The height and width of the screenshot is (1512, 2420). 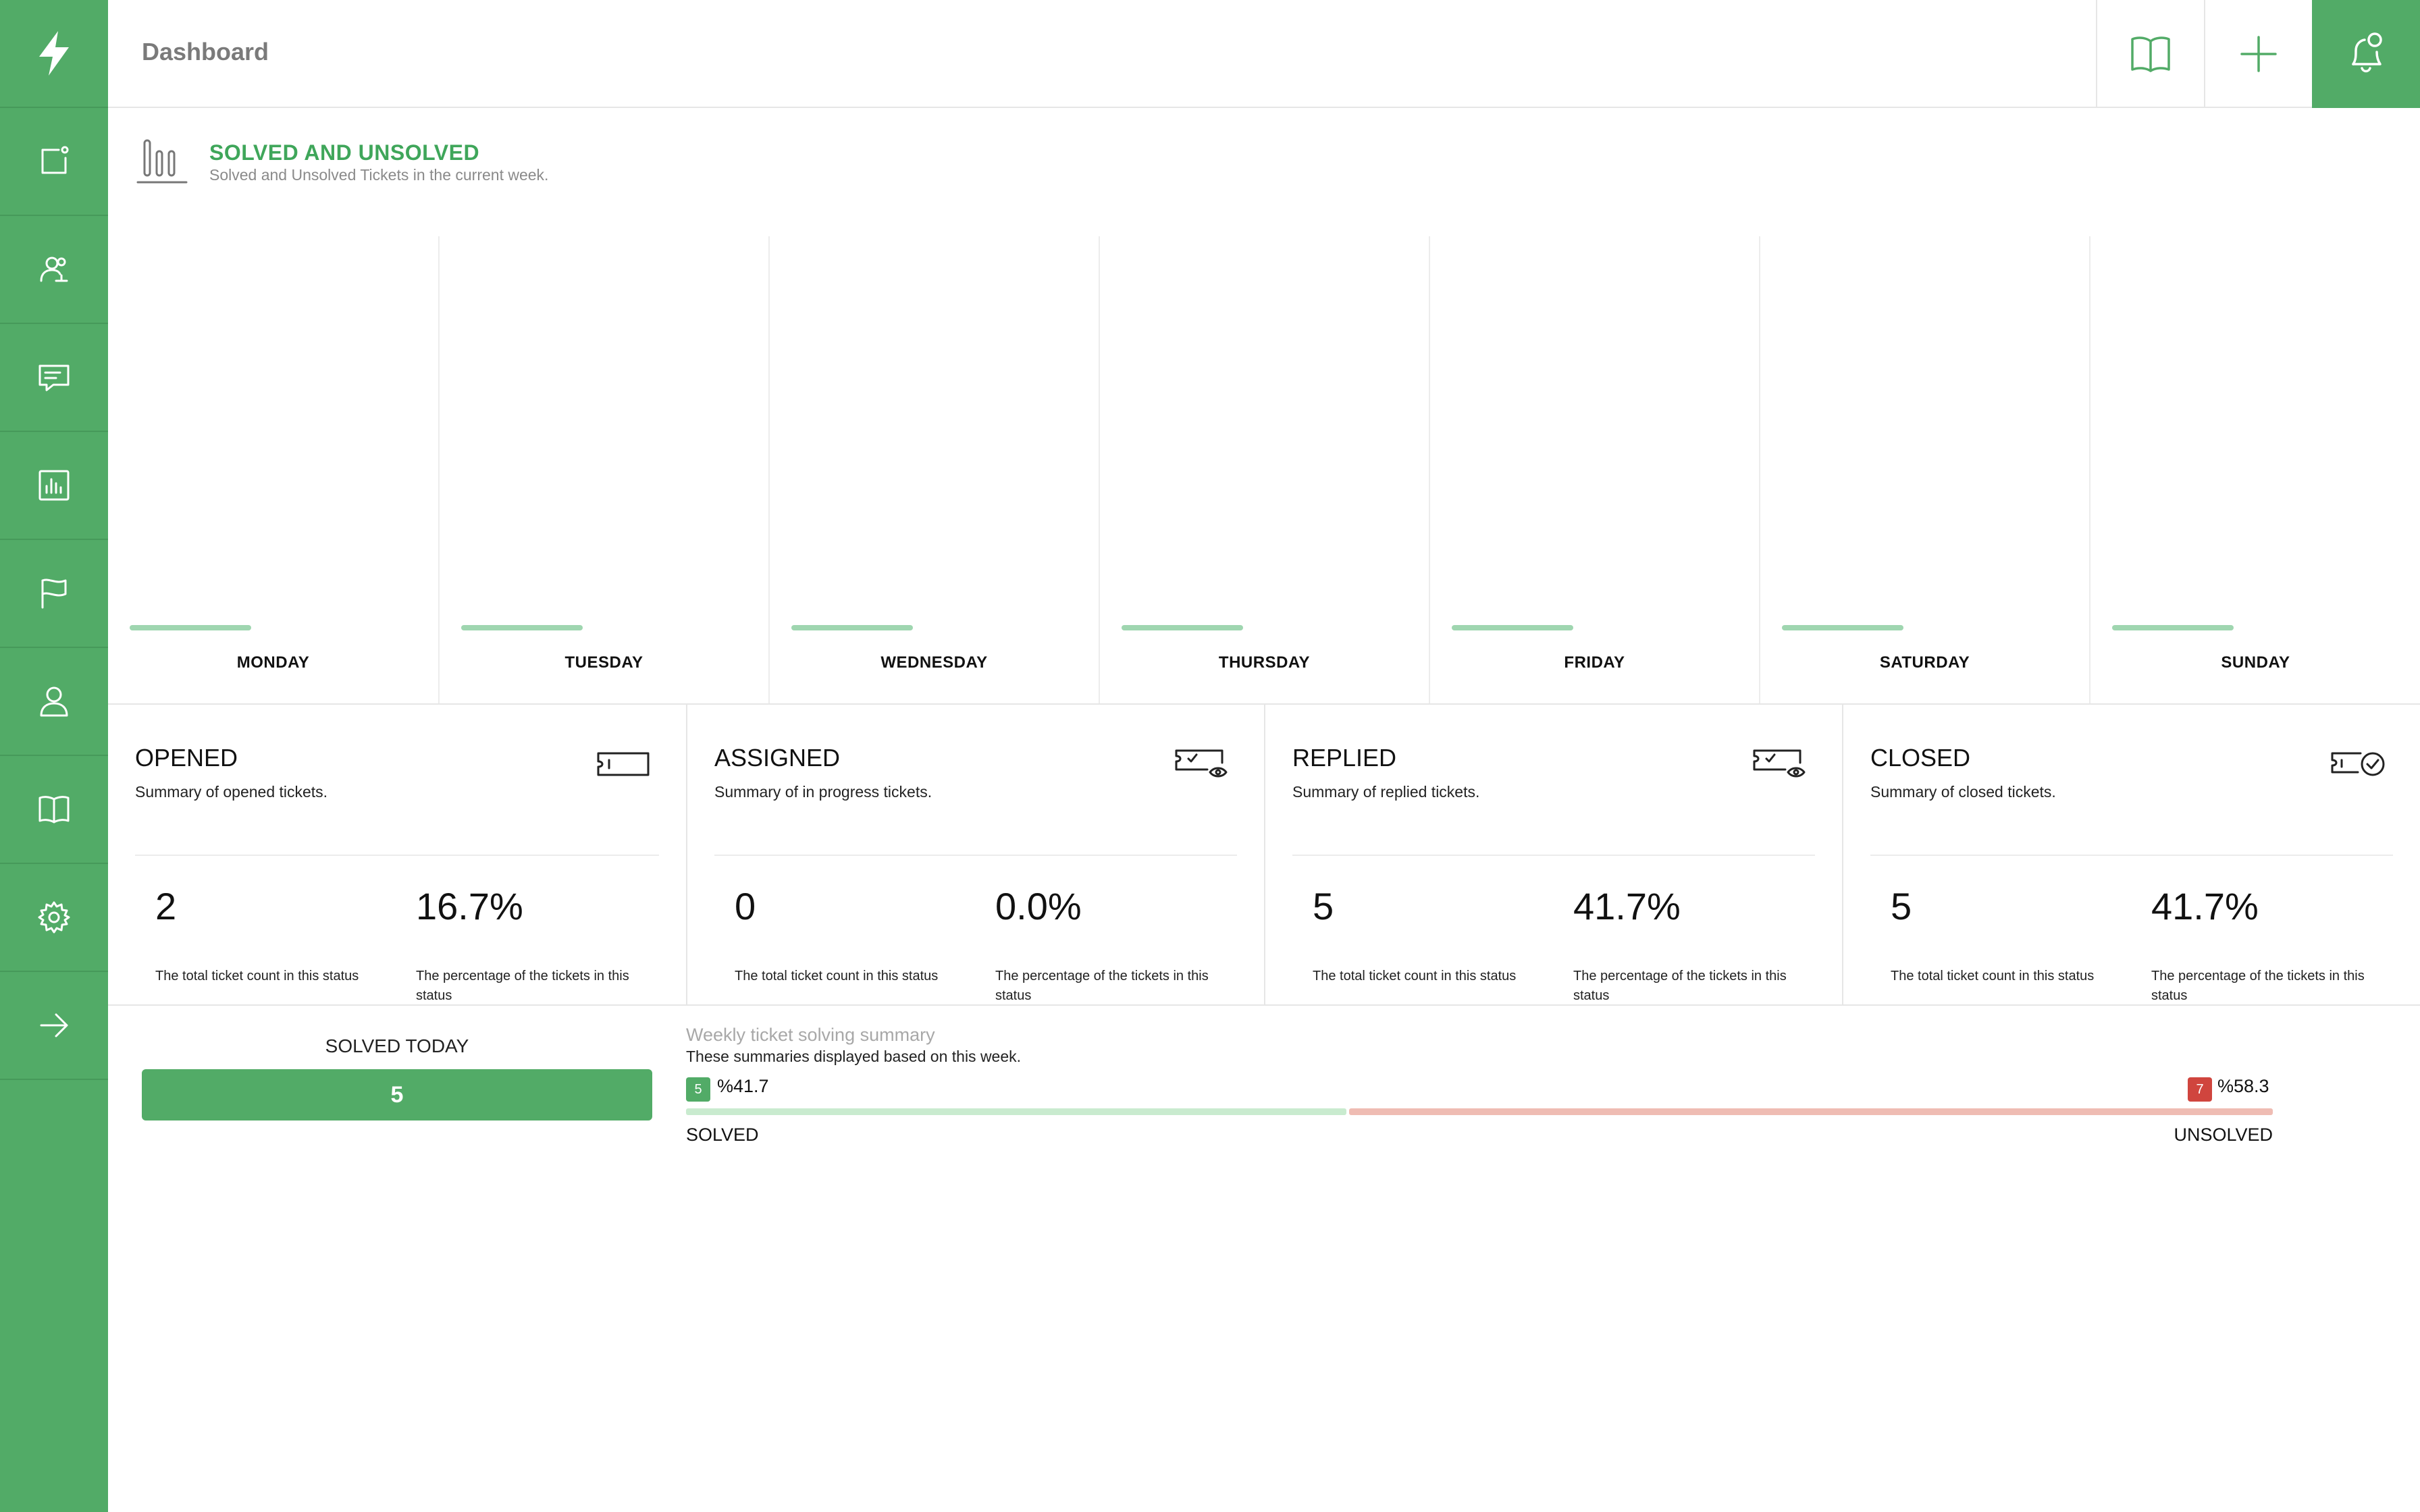 I want to click on chart-column-thursday: THURSDAY, so click(x=1264, y=469).